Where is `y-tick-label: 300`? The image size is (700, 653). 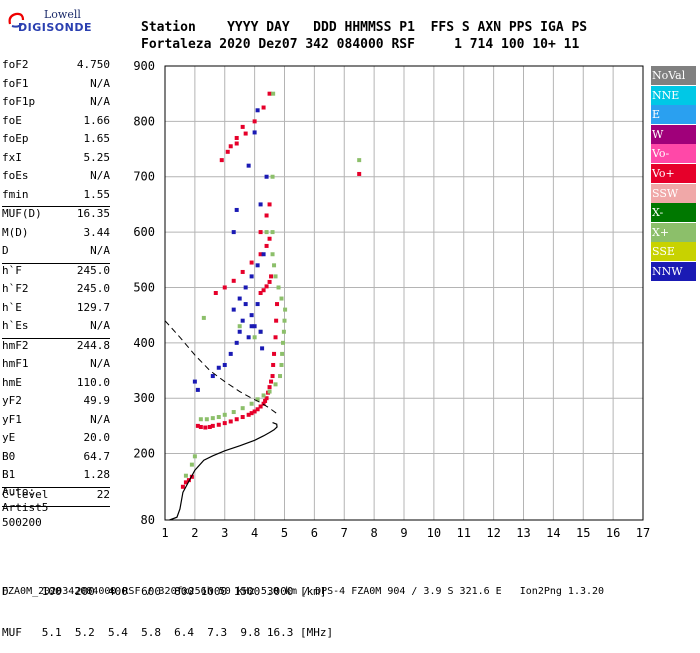 y-tick-label: 300 is located at coordinates (144, 398).